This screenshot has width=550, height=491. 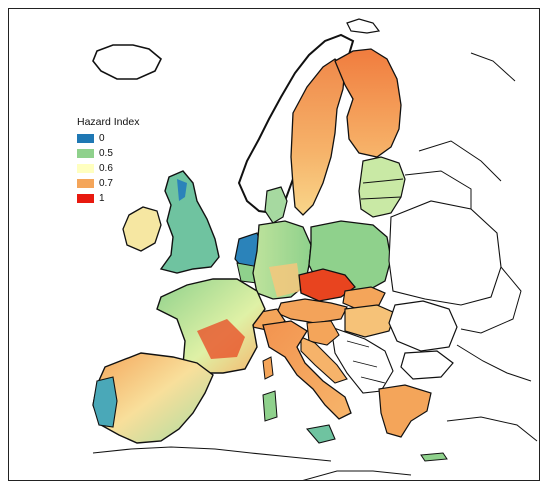 I want to click on legend-label: 0, so click(x=102, y=138).